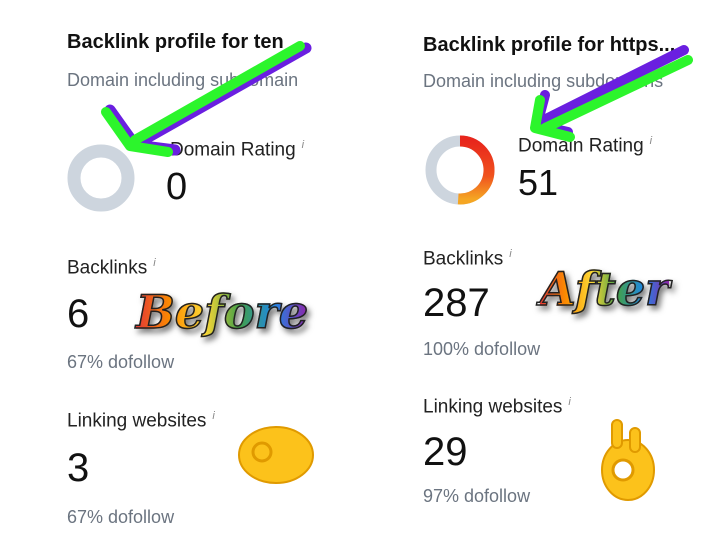  I want to click on before-linking-label: Linking websites i, so click(141, 421).